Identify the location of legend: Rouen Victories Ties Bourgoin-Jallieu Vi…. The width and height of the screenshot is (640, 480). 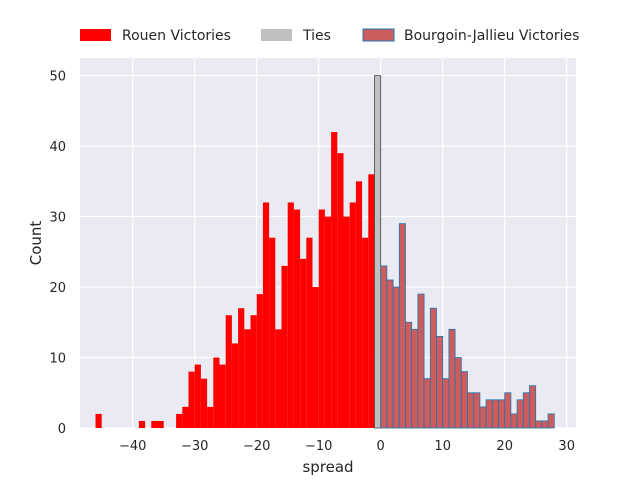
(329, 36).